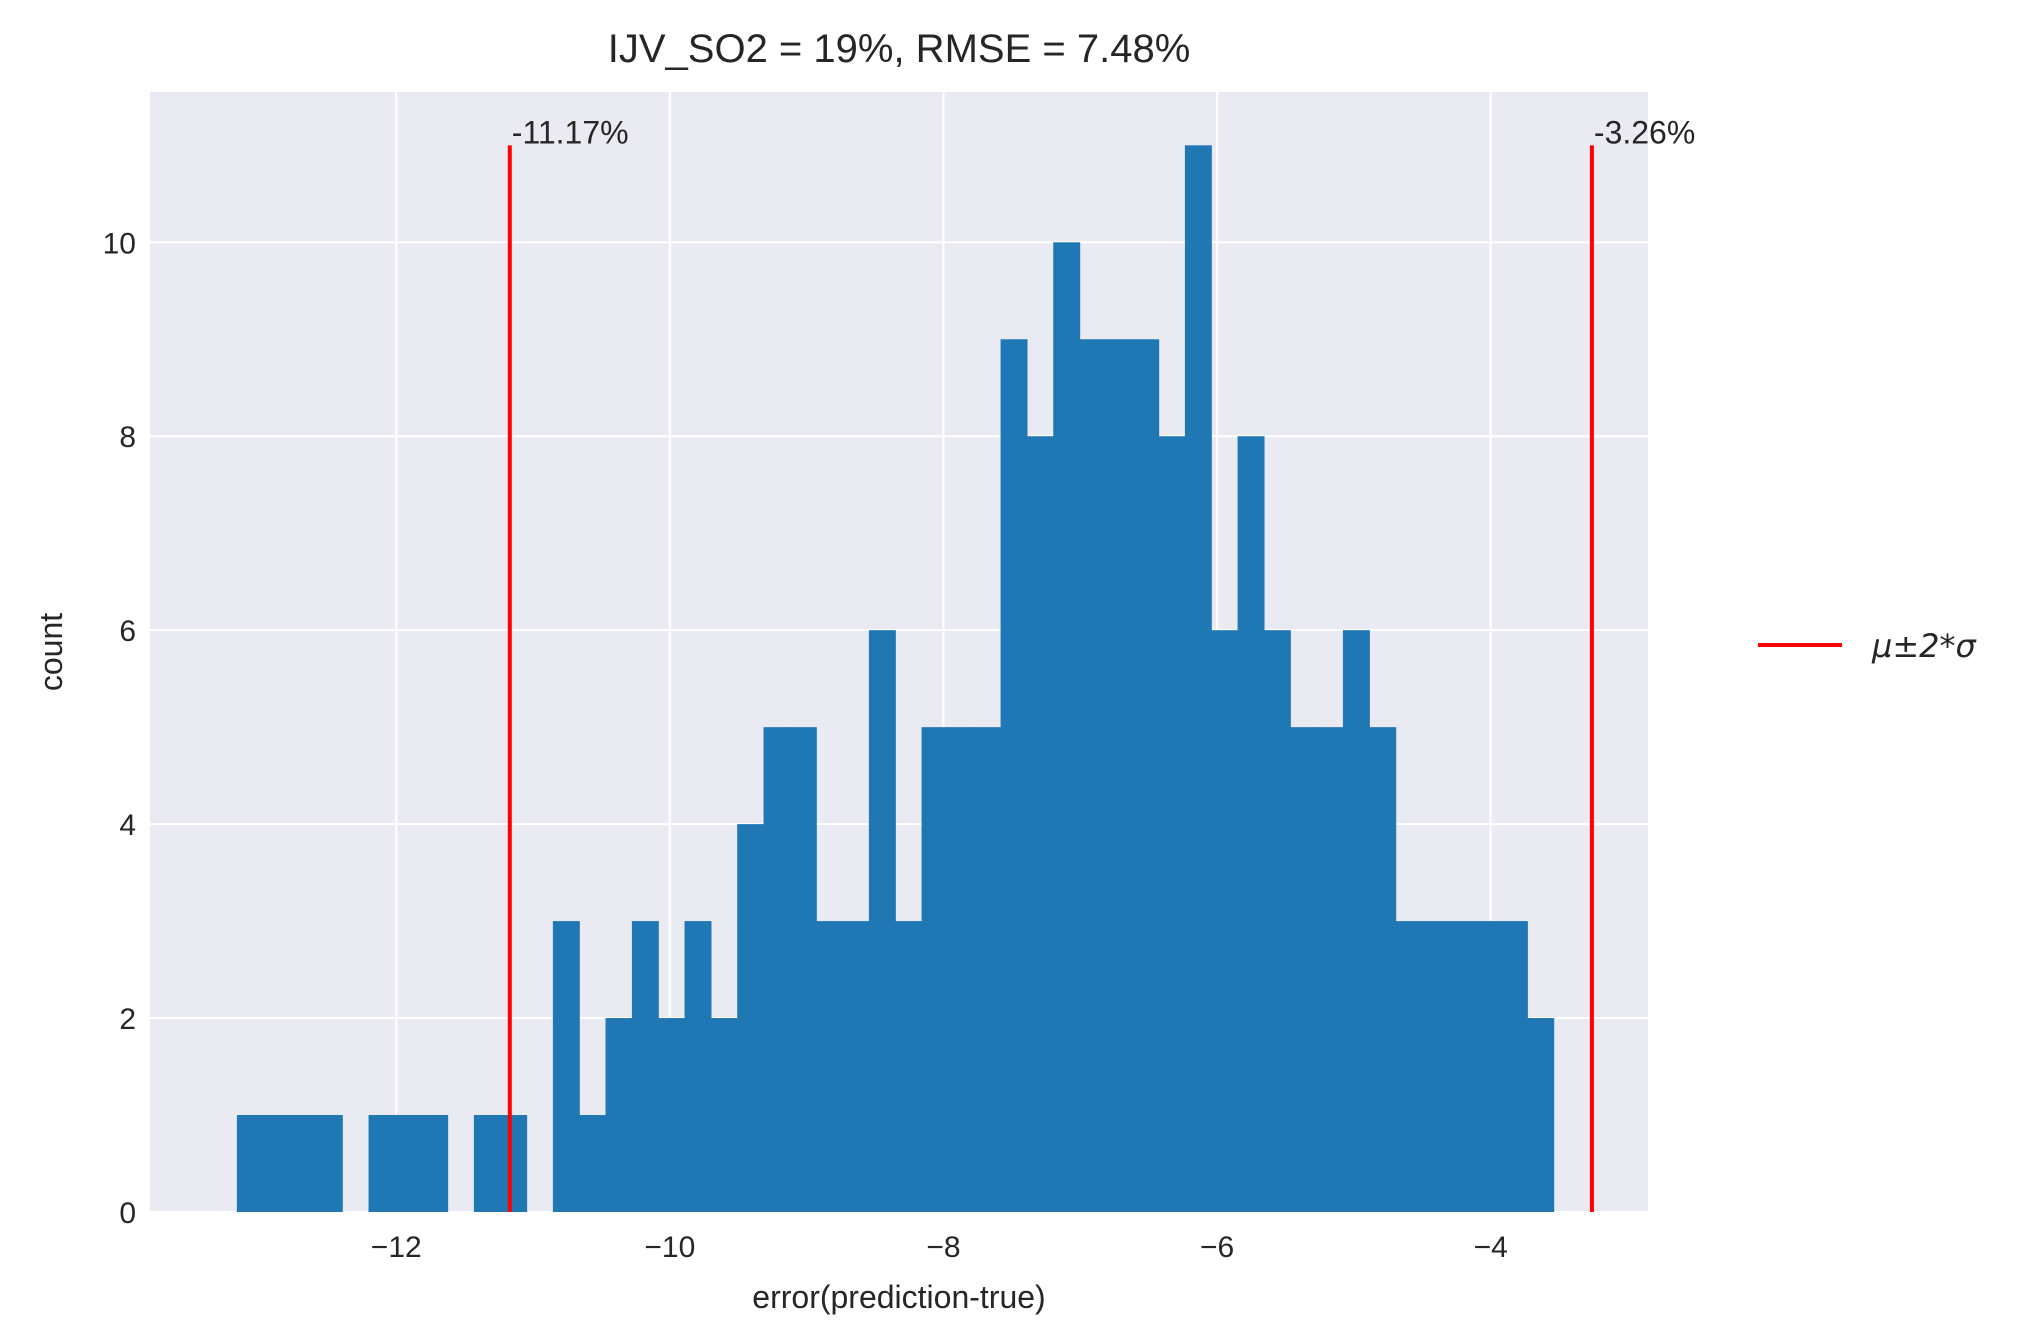 Image resolution: width=2041 pixels, height=1341 pixels. Describe the element at coordinates (396, 1247) in the screenshot. I see `x-tick-label: −12` at that location.